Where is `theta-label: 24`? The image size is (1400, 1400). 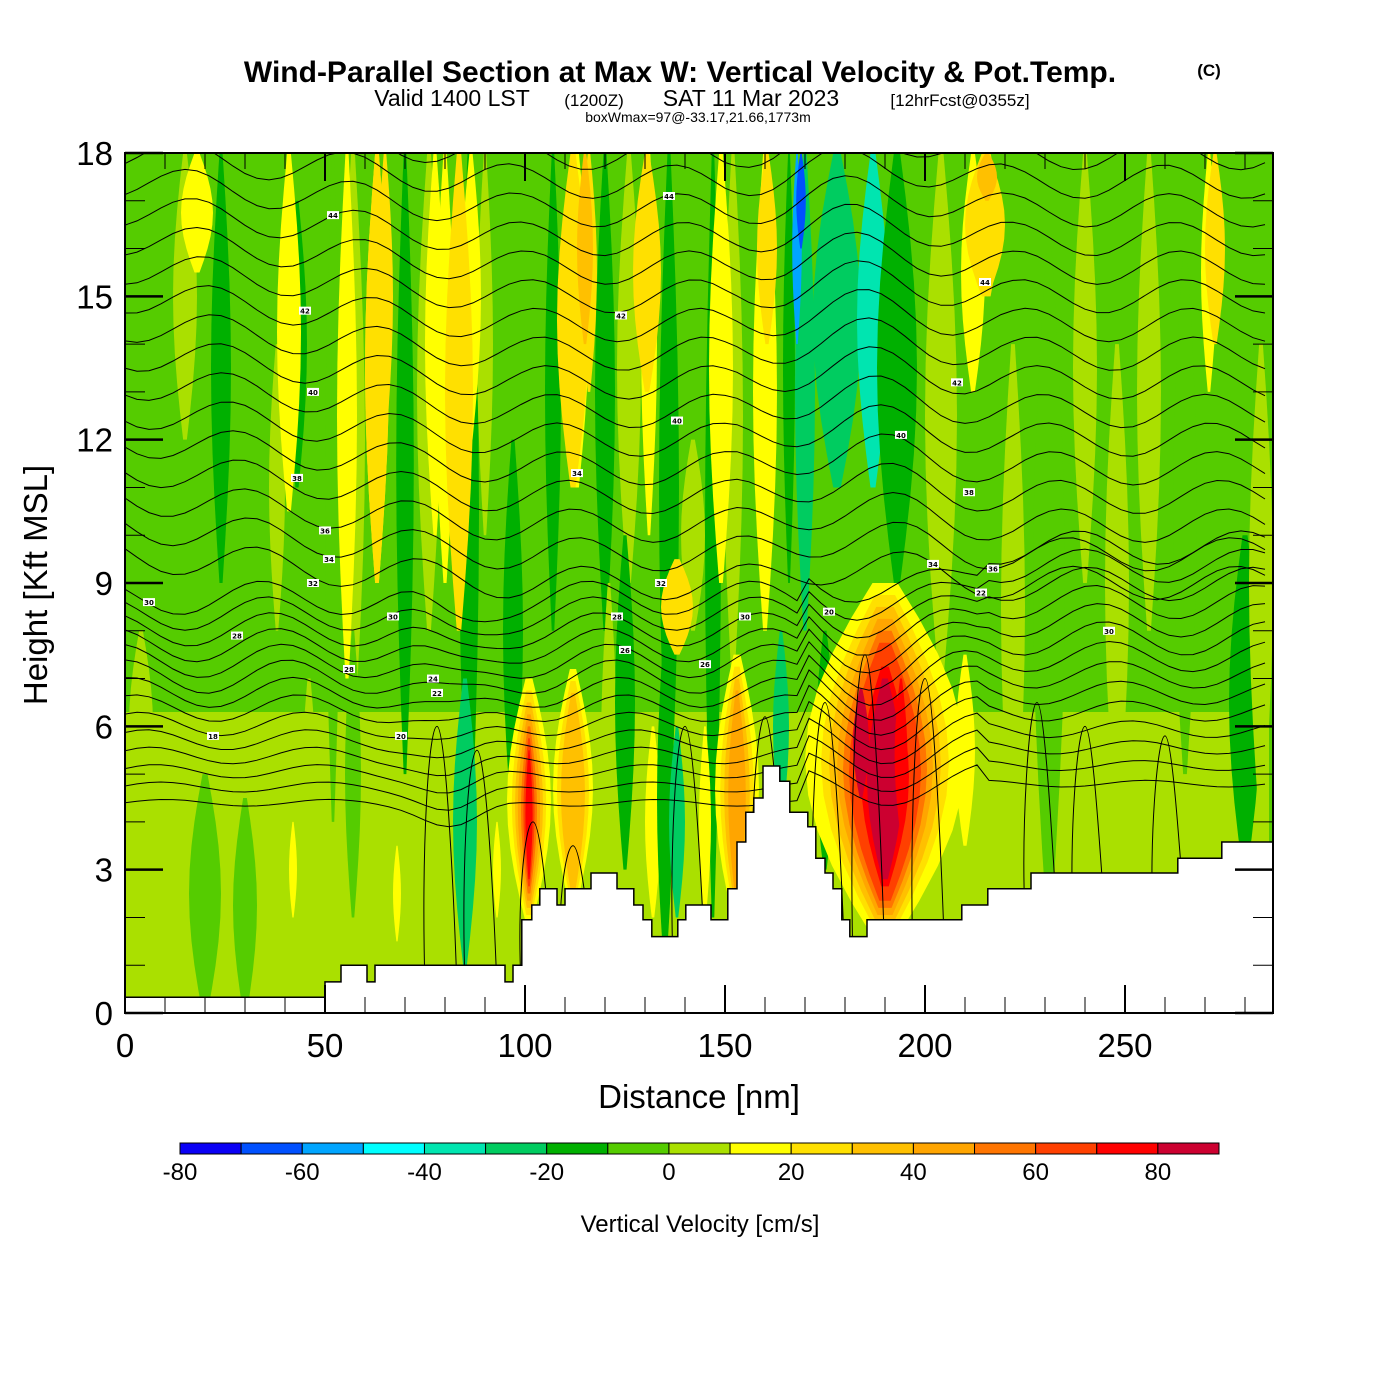
theta-label: 24 is located at coordinates (433, 679).